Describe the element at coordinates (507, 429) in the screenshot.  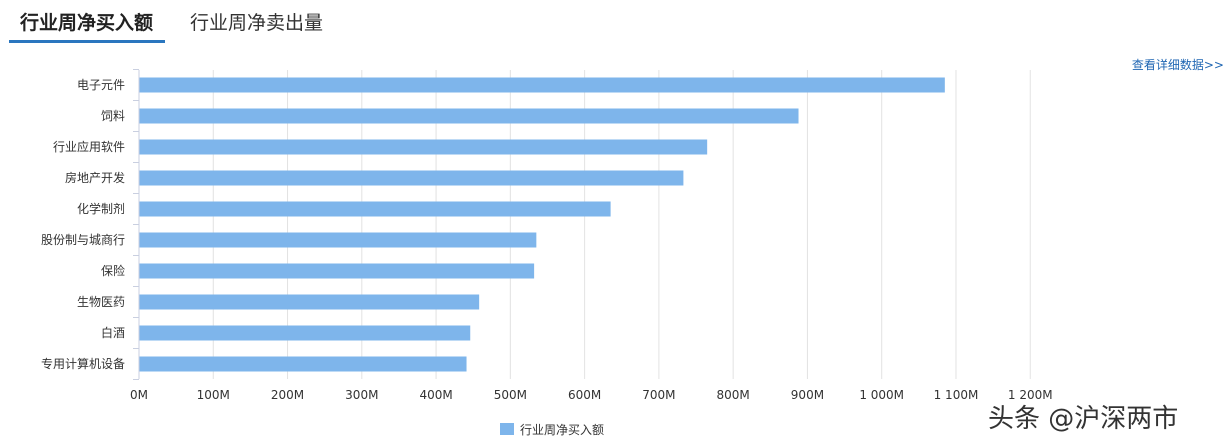
I see `legend-swatch` at that location.